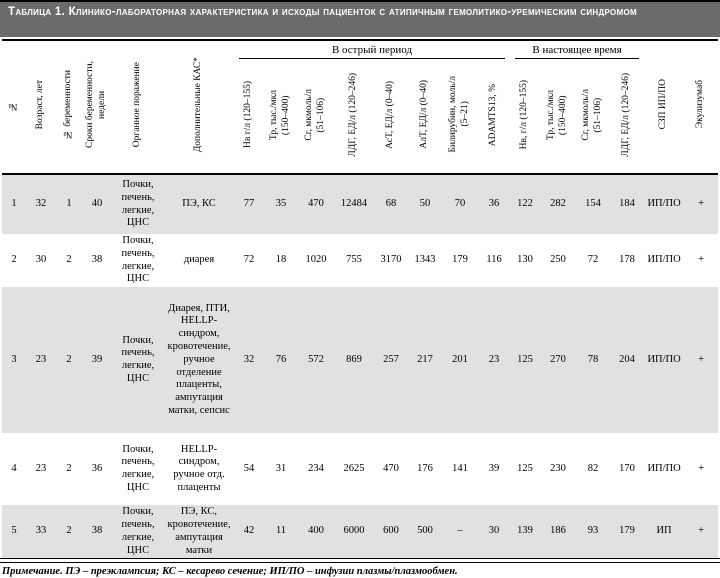 The width and height of the screenshot is (720, 578). I want to click on table-cell: 11, so click(281, 531).